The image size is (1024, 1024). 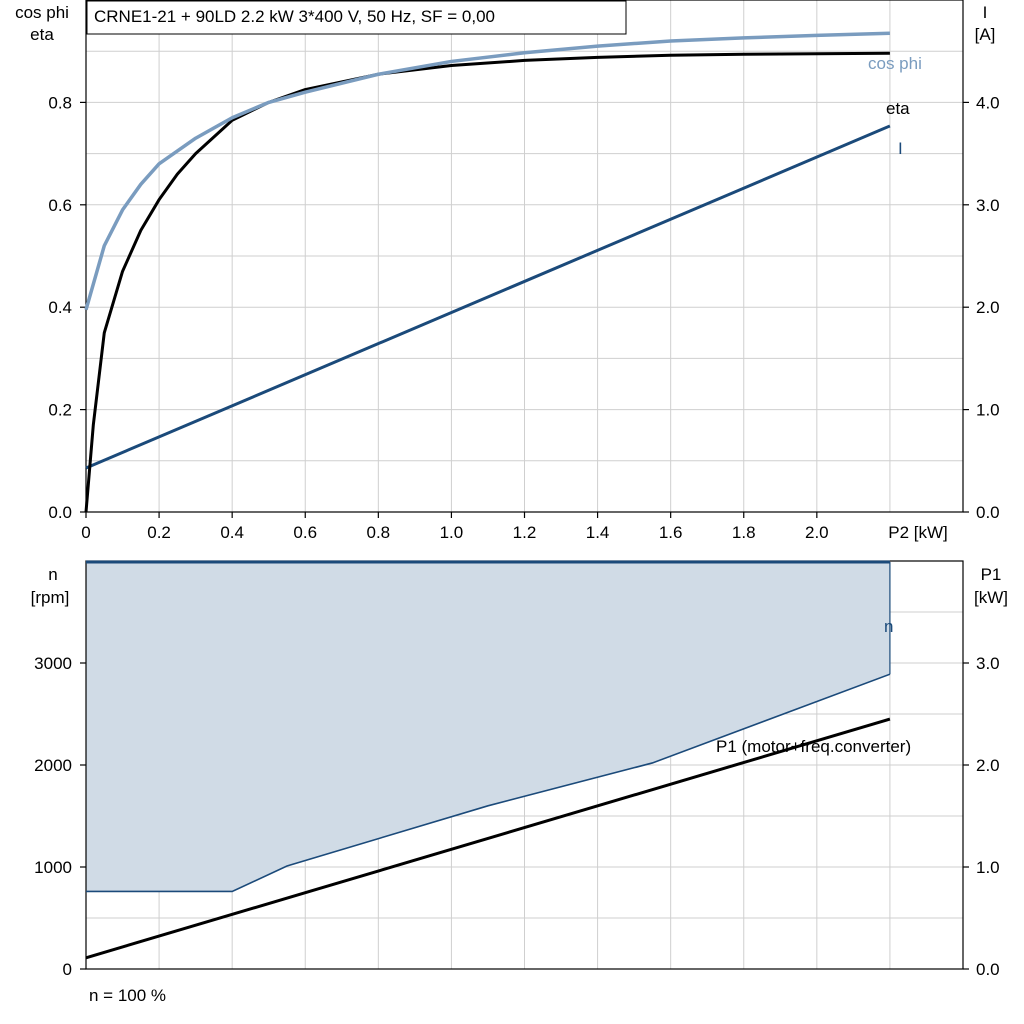 I want to click on bottom-right-axis-label-unit: [kW], so click(x=991, y=597).